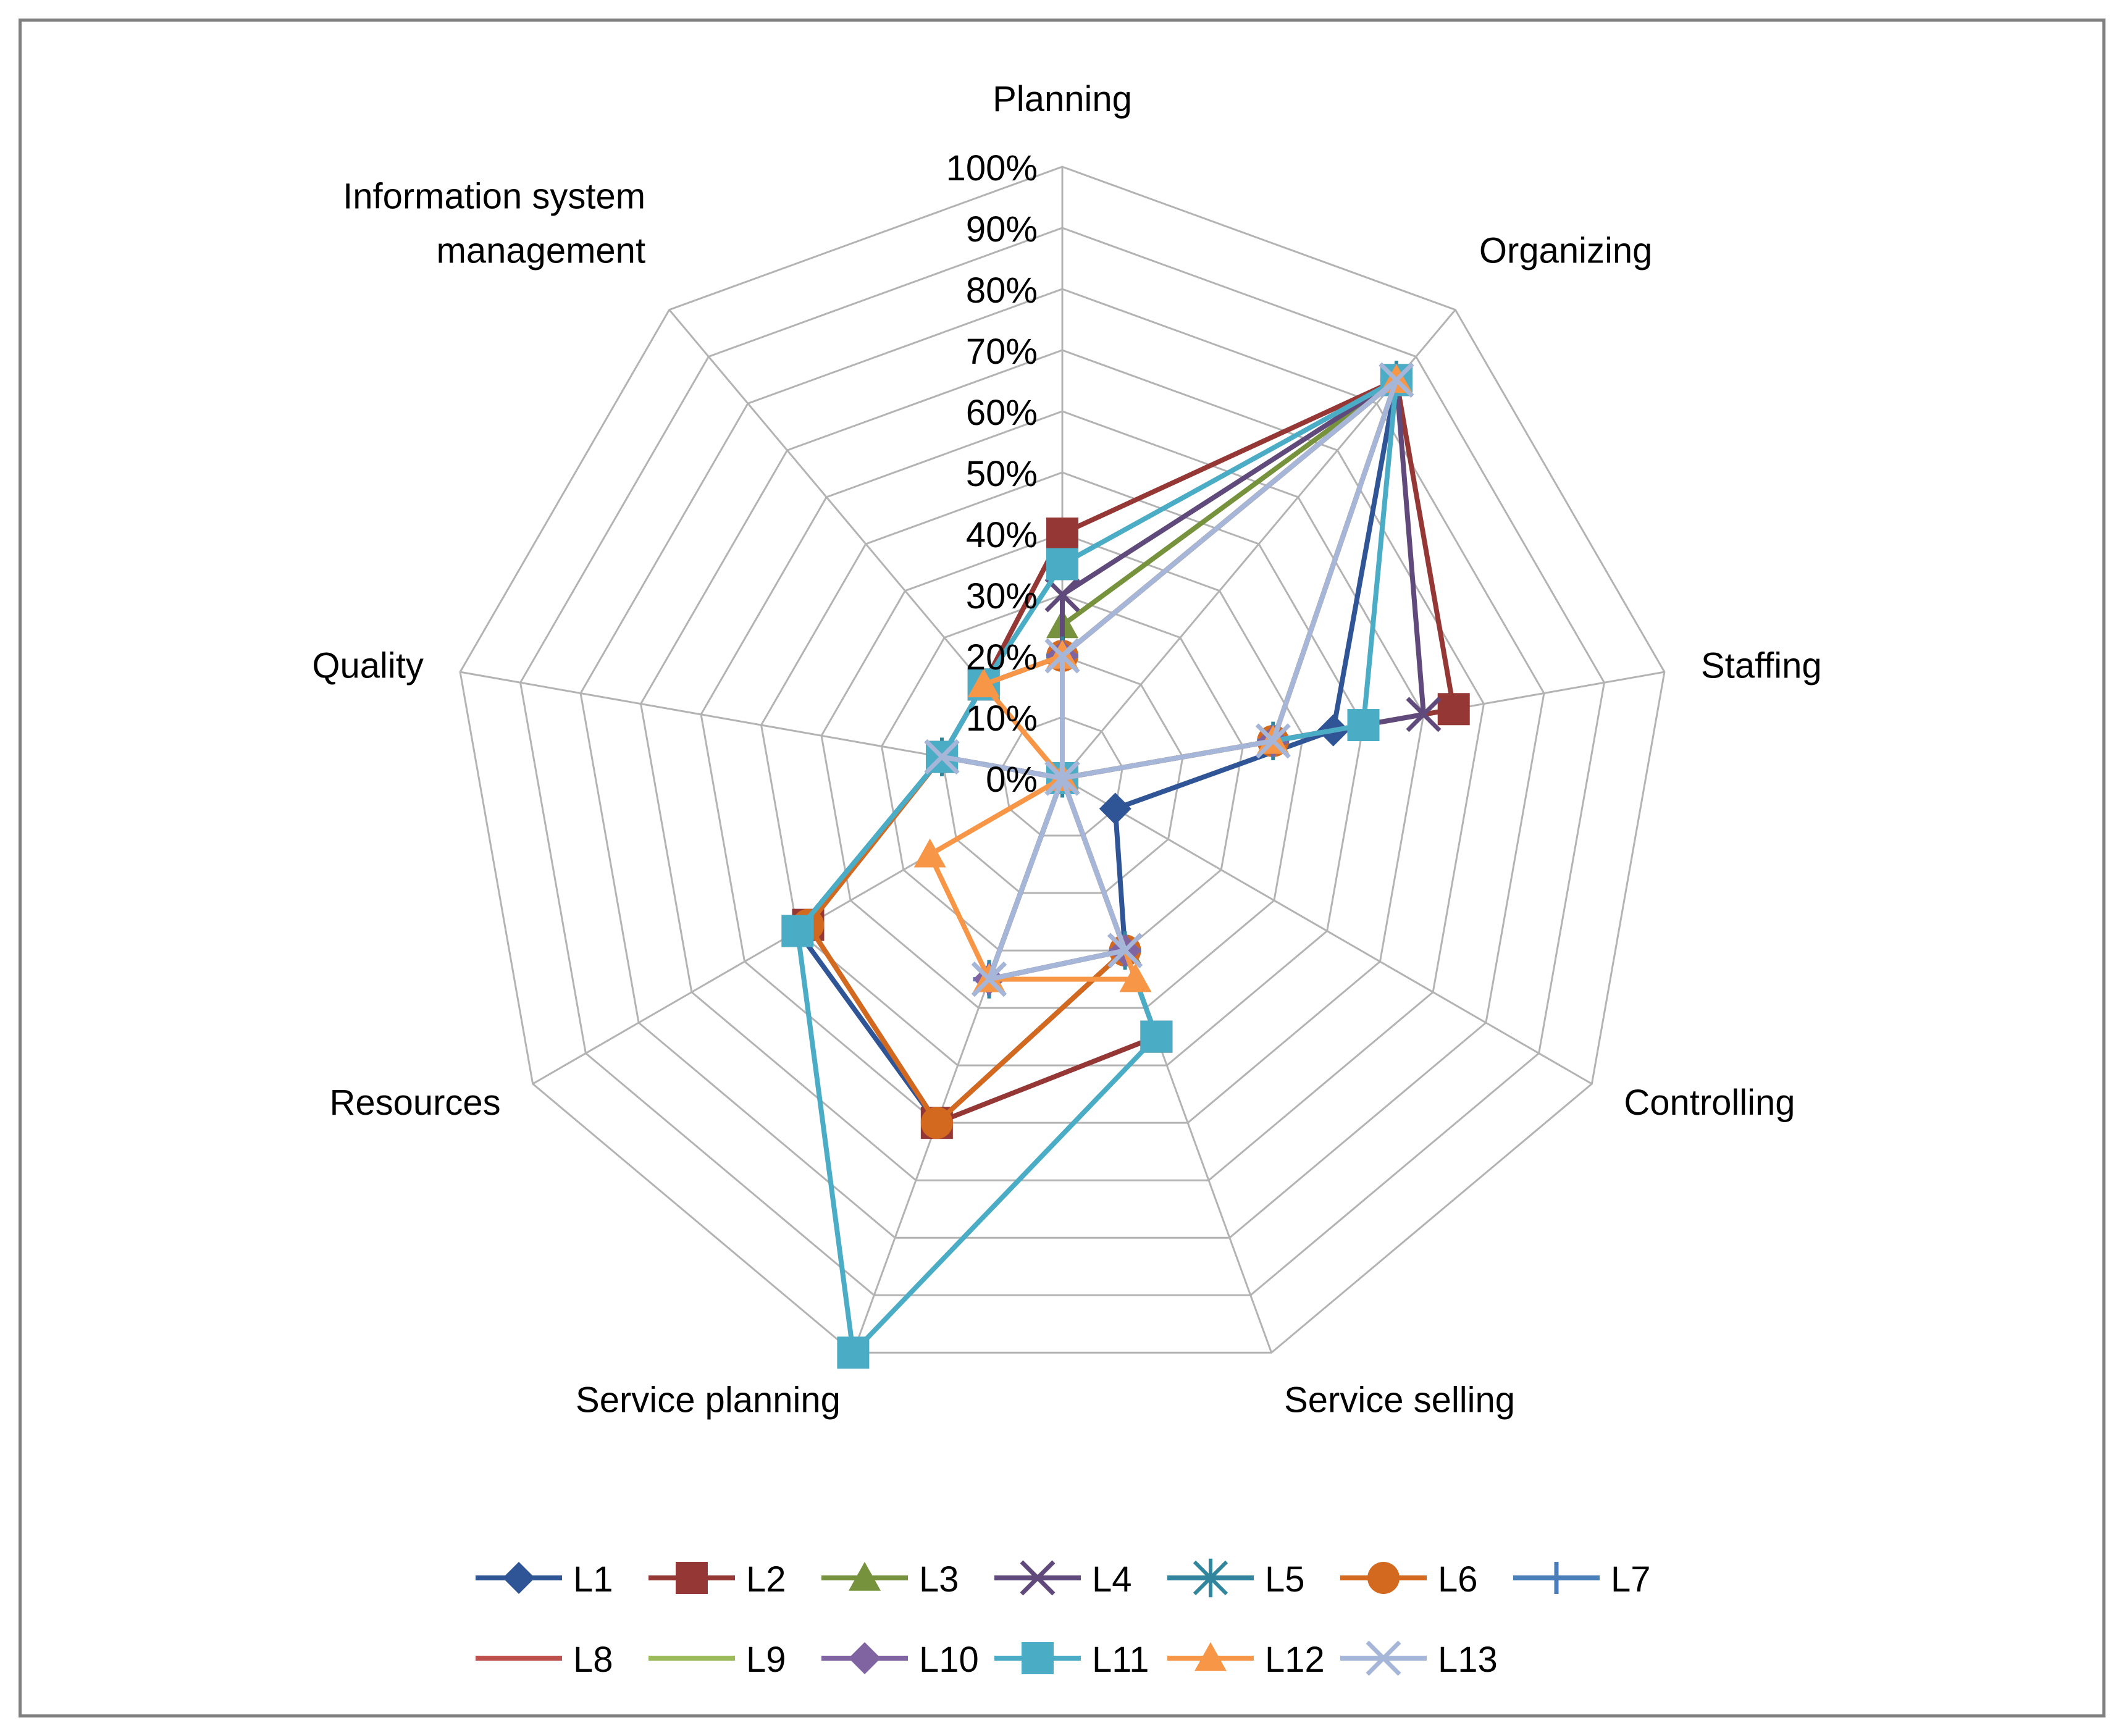  Describe the element at coordinates (1002, 352) in the screenshot. I see `tick-label: 70%` at that location.